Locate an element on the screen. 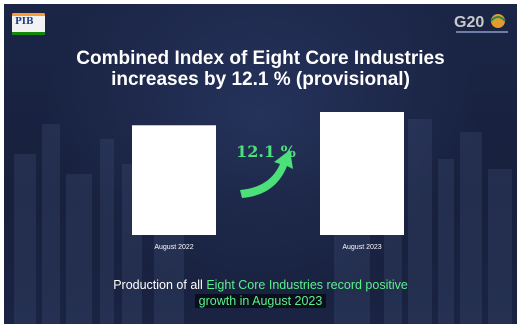  pib-logo-text: PIB is located at coordinates (24, 22).